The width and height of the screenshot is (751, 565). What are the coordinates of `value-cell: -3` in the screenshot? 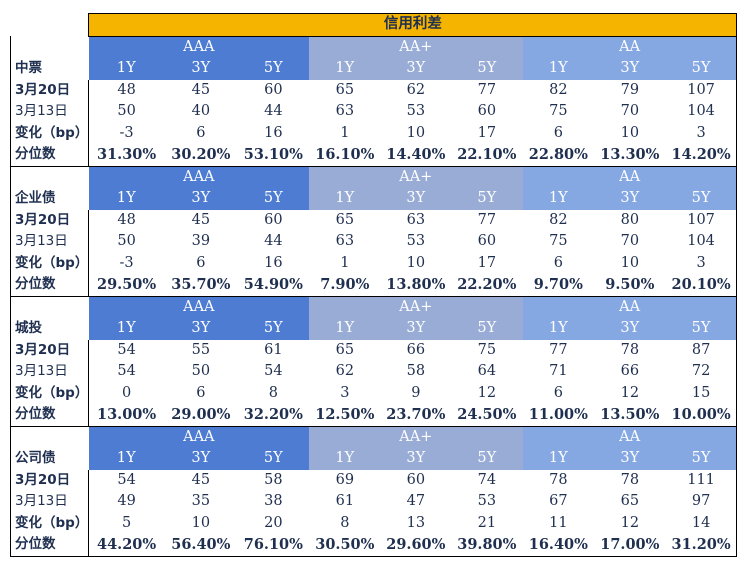 It's located at (126, 263).